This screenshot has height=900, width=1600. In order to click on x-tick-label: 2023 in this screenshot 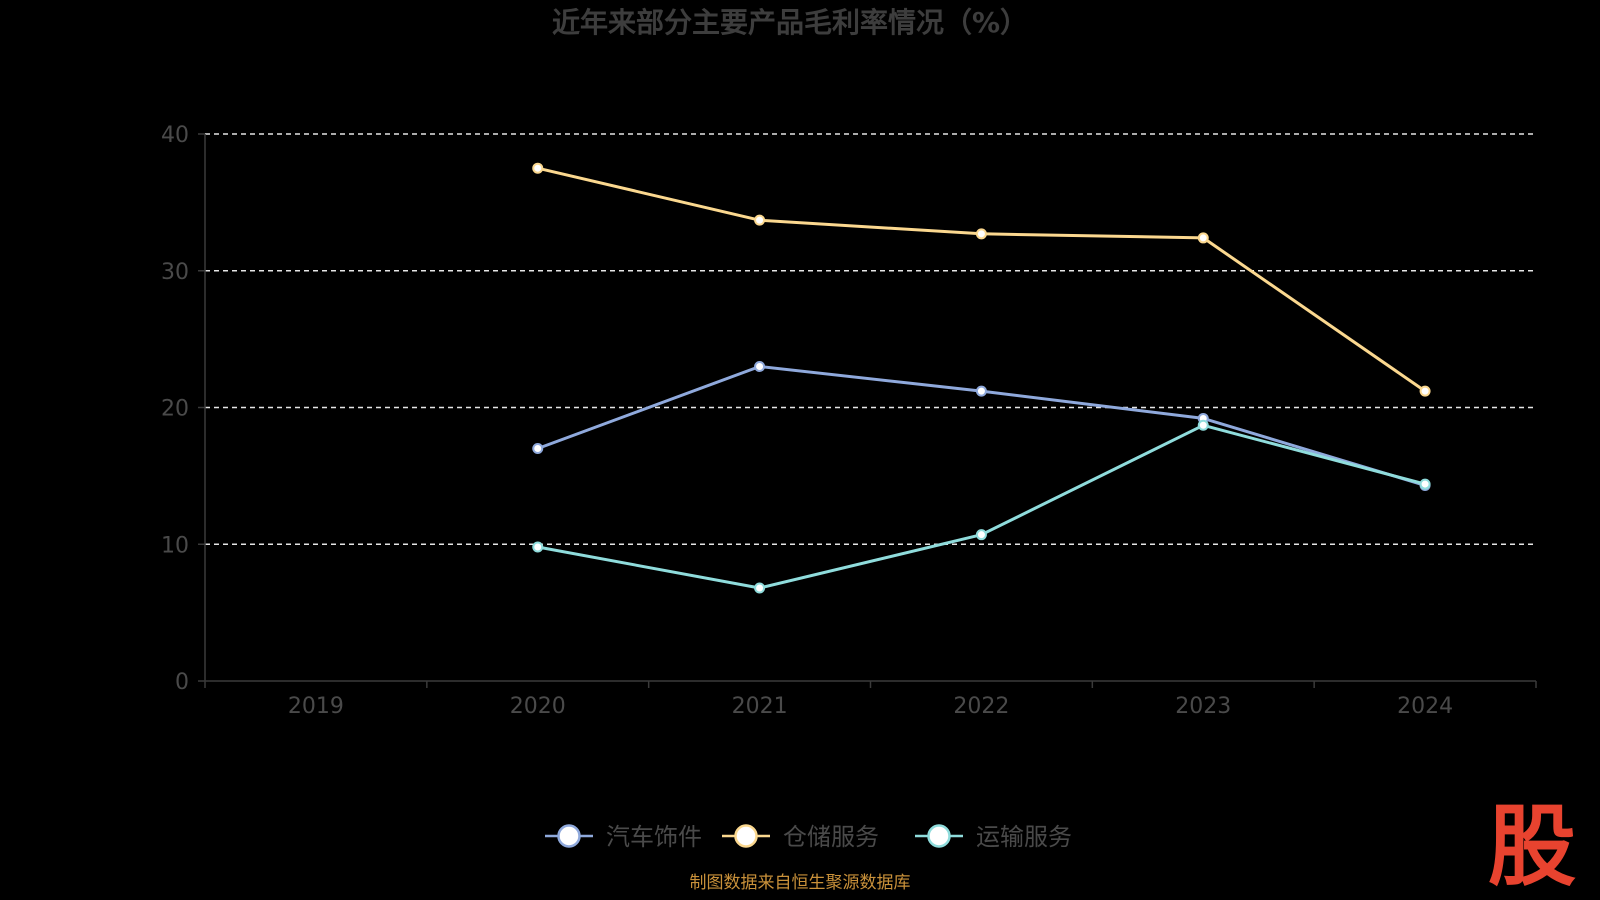, I will do `click(1203, 706)`.